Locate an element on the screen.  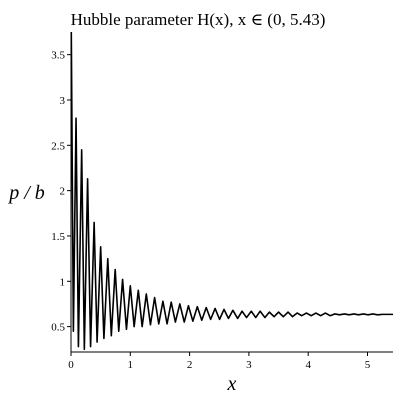
x-tick-label: 2 is located at coordinates (190, 365).